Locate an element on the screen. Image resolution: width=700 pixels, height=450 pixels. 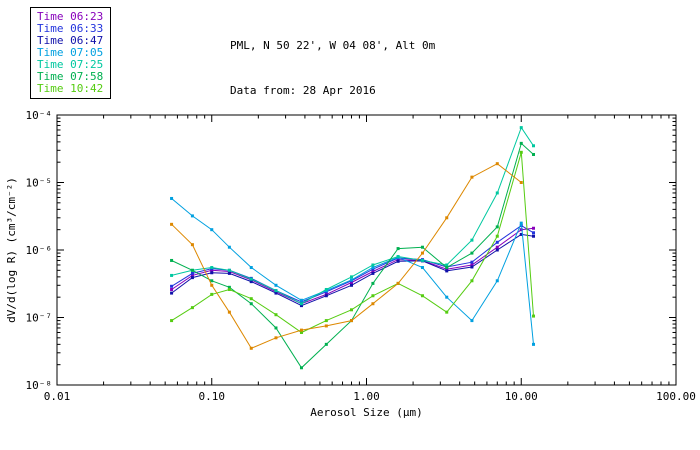
y-axis-label: dV/d(log R) (cm³/cm⁻²) is located at coordinates (11, 250).